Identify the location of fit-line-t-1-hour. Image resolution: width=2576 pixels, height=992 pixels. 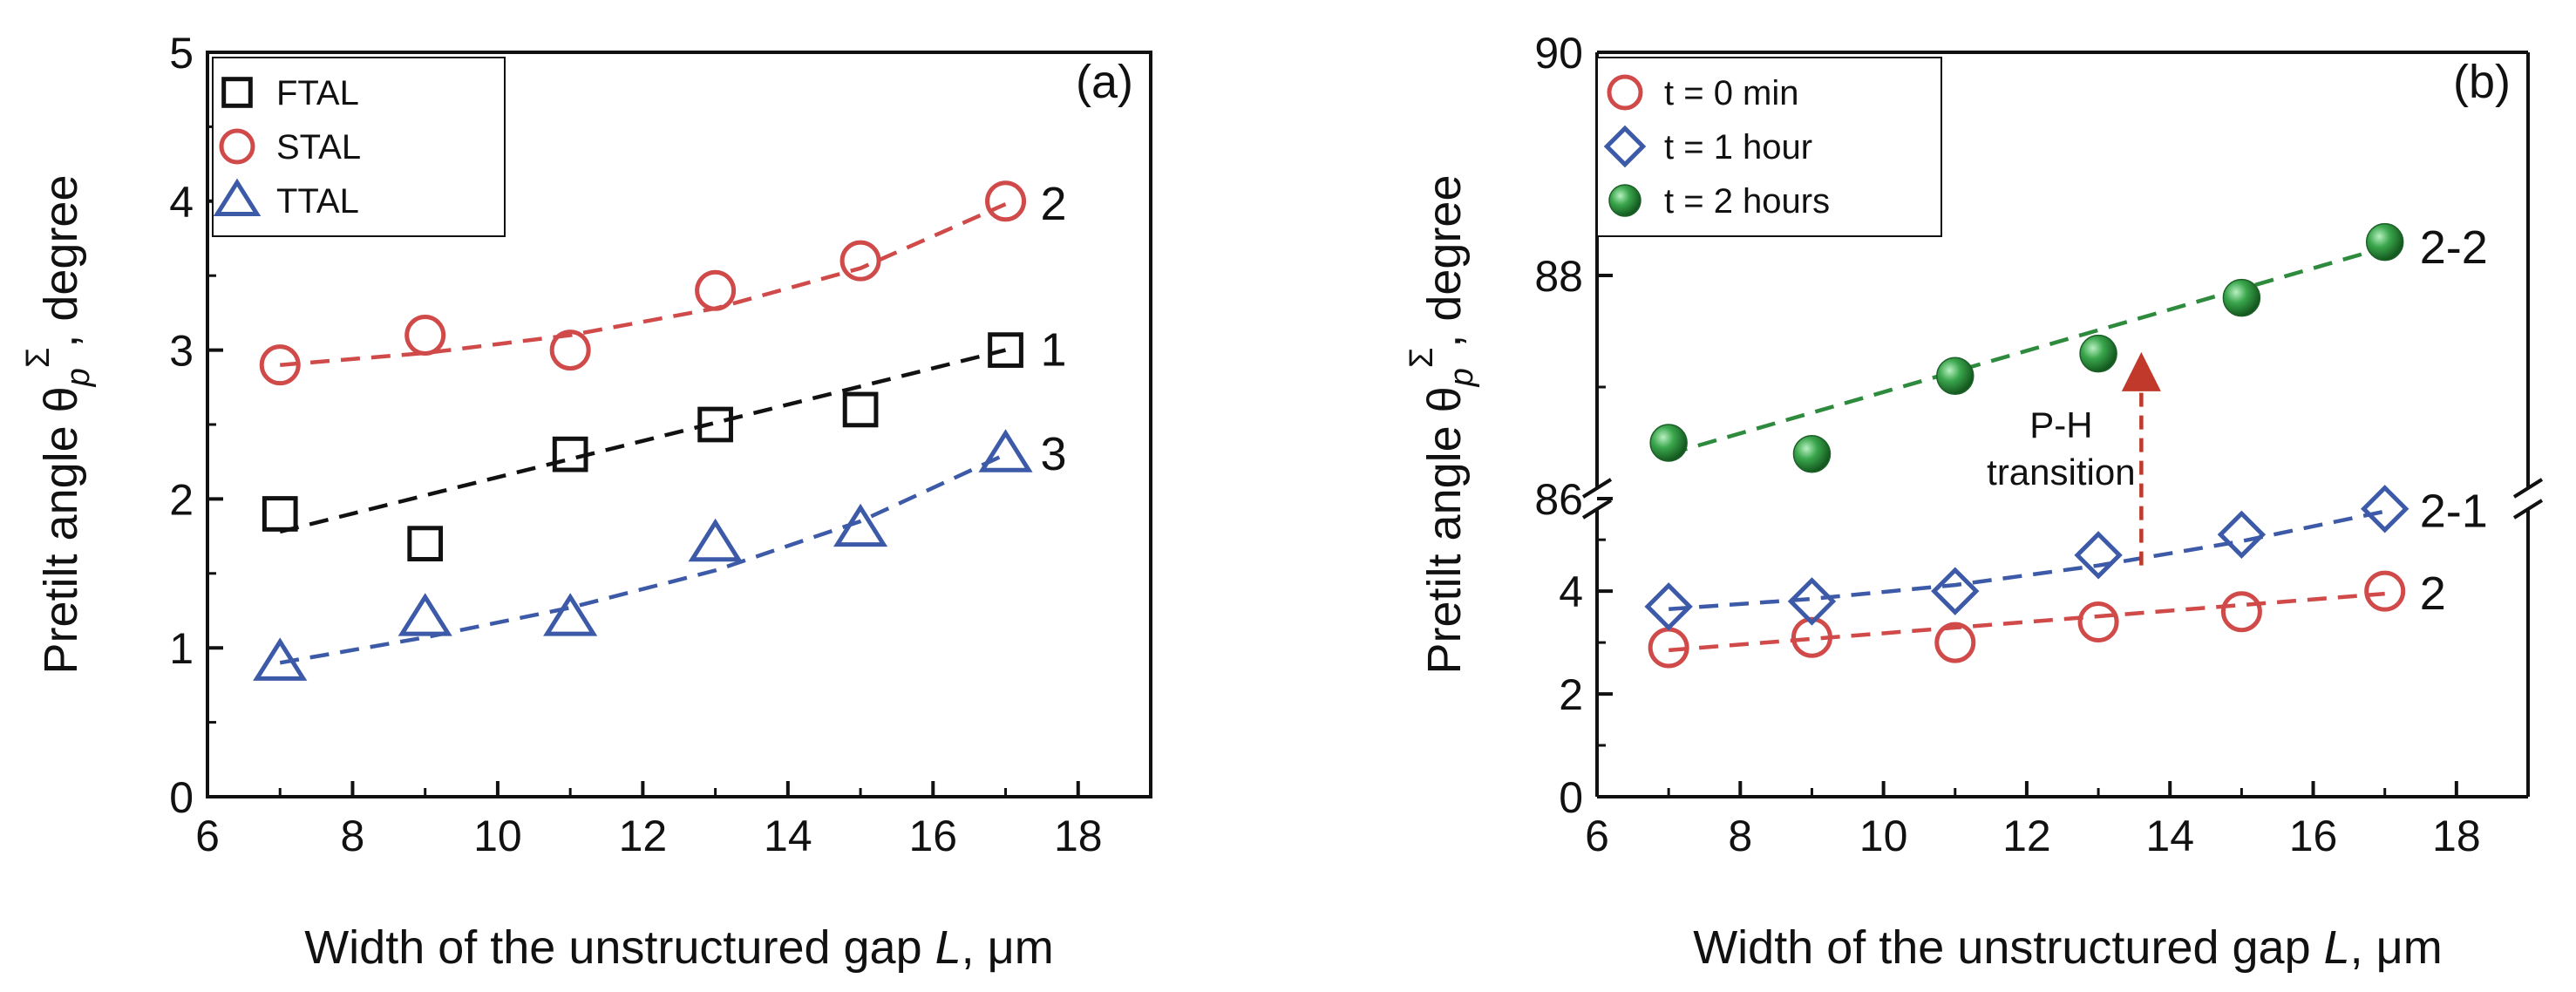
(2028, 560).